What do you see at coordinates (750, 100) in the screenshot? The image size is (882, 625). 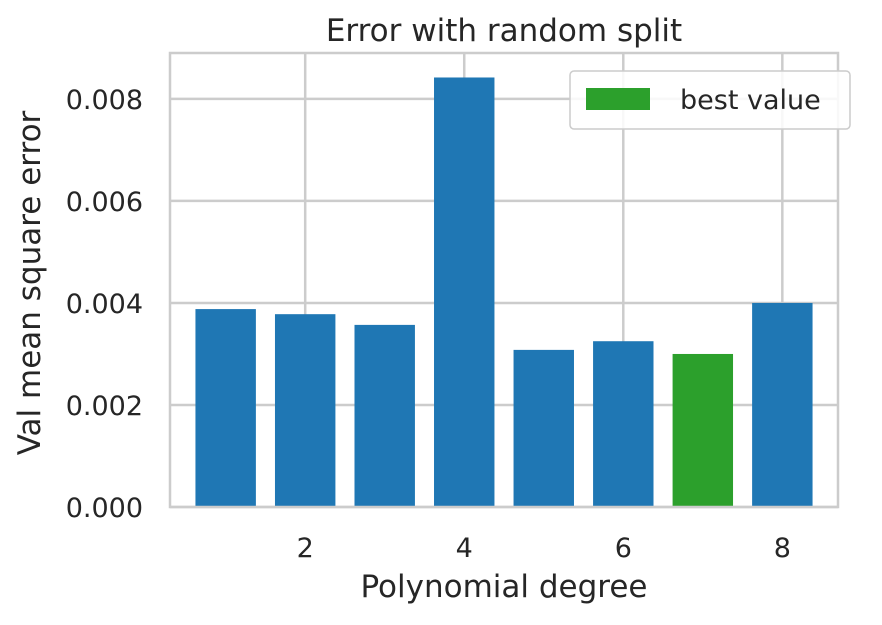 I see `legend-label-best-value: best value` at bounding box center [750, 100].